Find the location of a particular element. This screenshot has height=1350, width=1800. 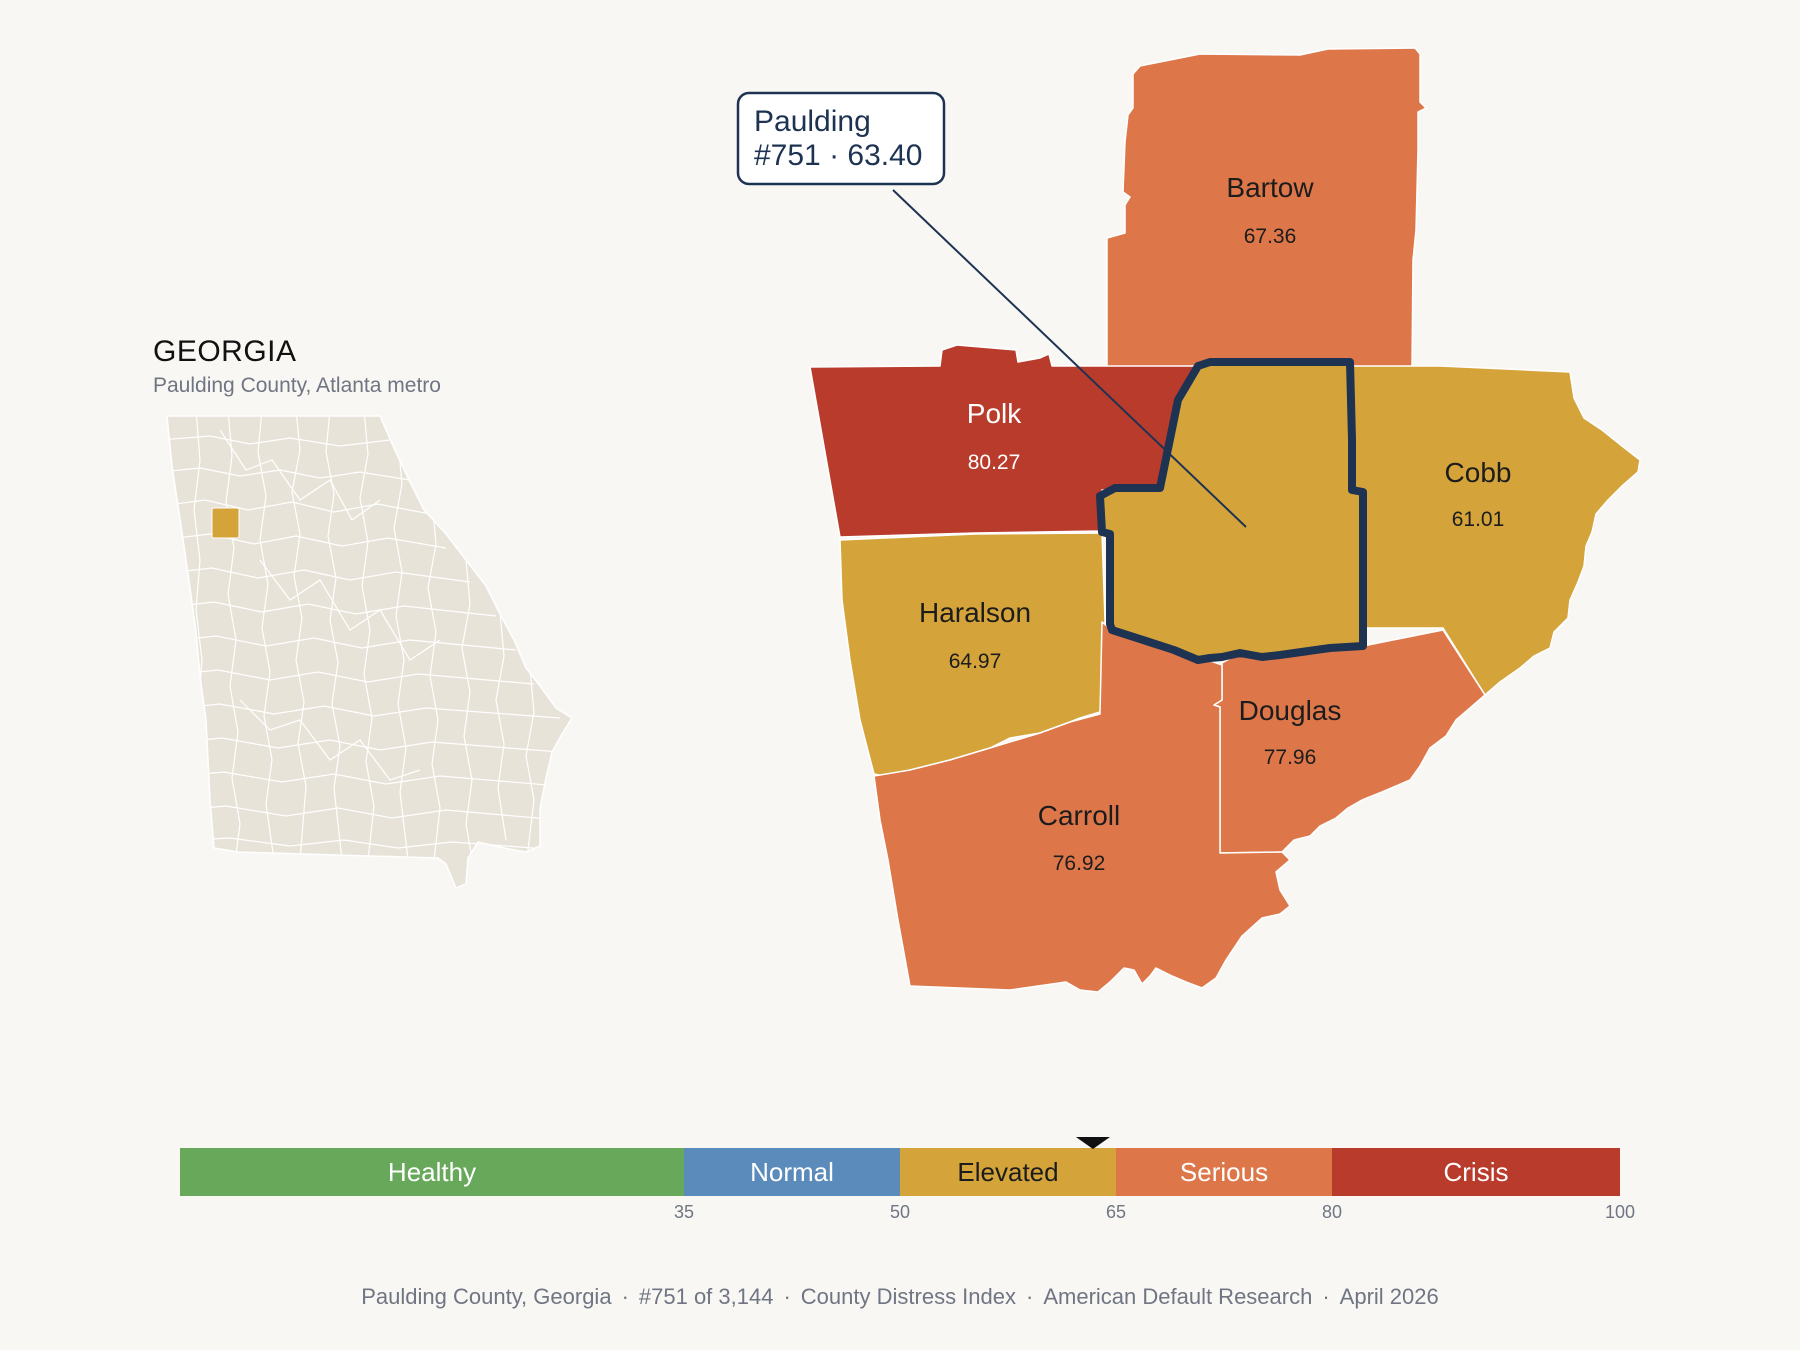

scale-marker is located at coordinates (1092, 1143).